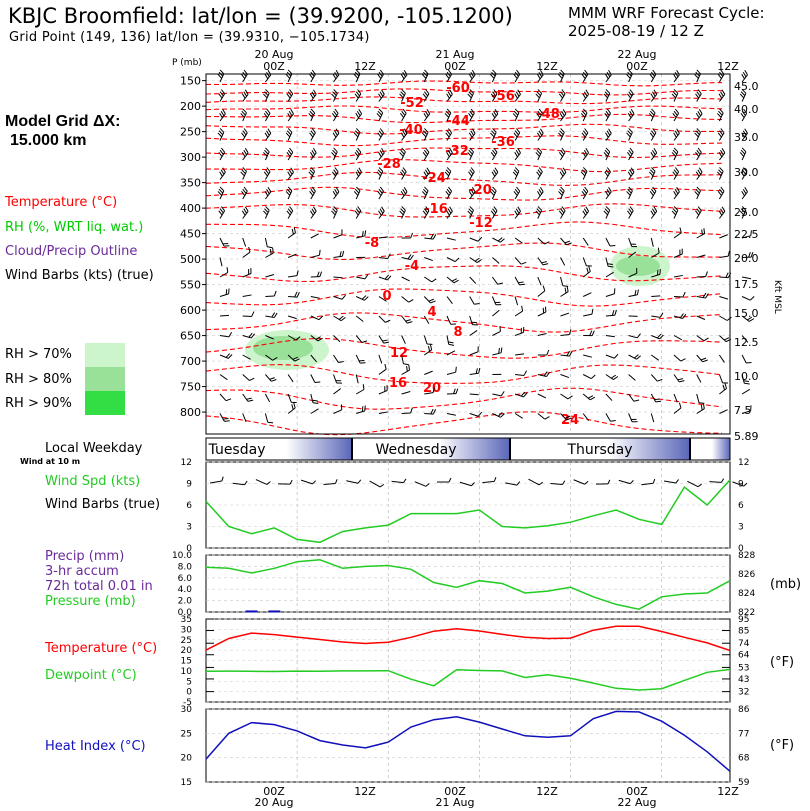 The image size is (810, 811). What do you see at coordinates (458, 88) in the screenshot?
I see `temperature-contour-label: -60` at bounding box center [458, 88].